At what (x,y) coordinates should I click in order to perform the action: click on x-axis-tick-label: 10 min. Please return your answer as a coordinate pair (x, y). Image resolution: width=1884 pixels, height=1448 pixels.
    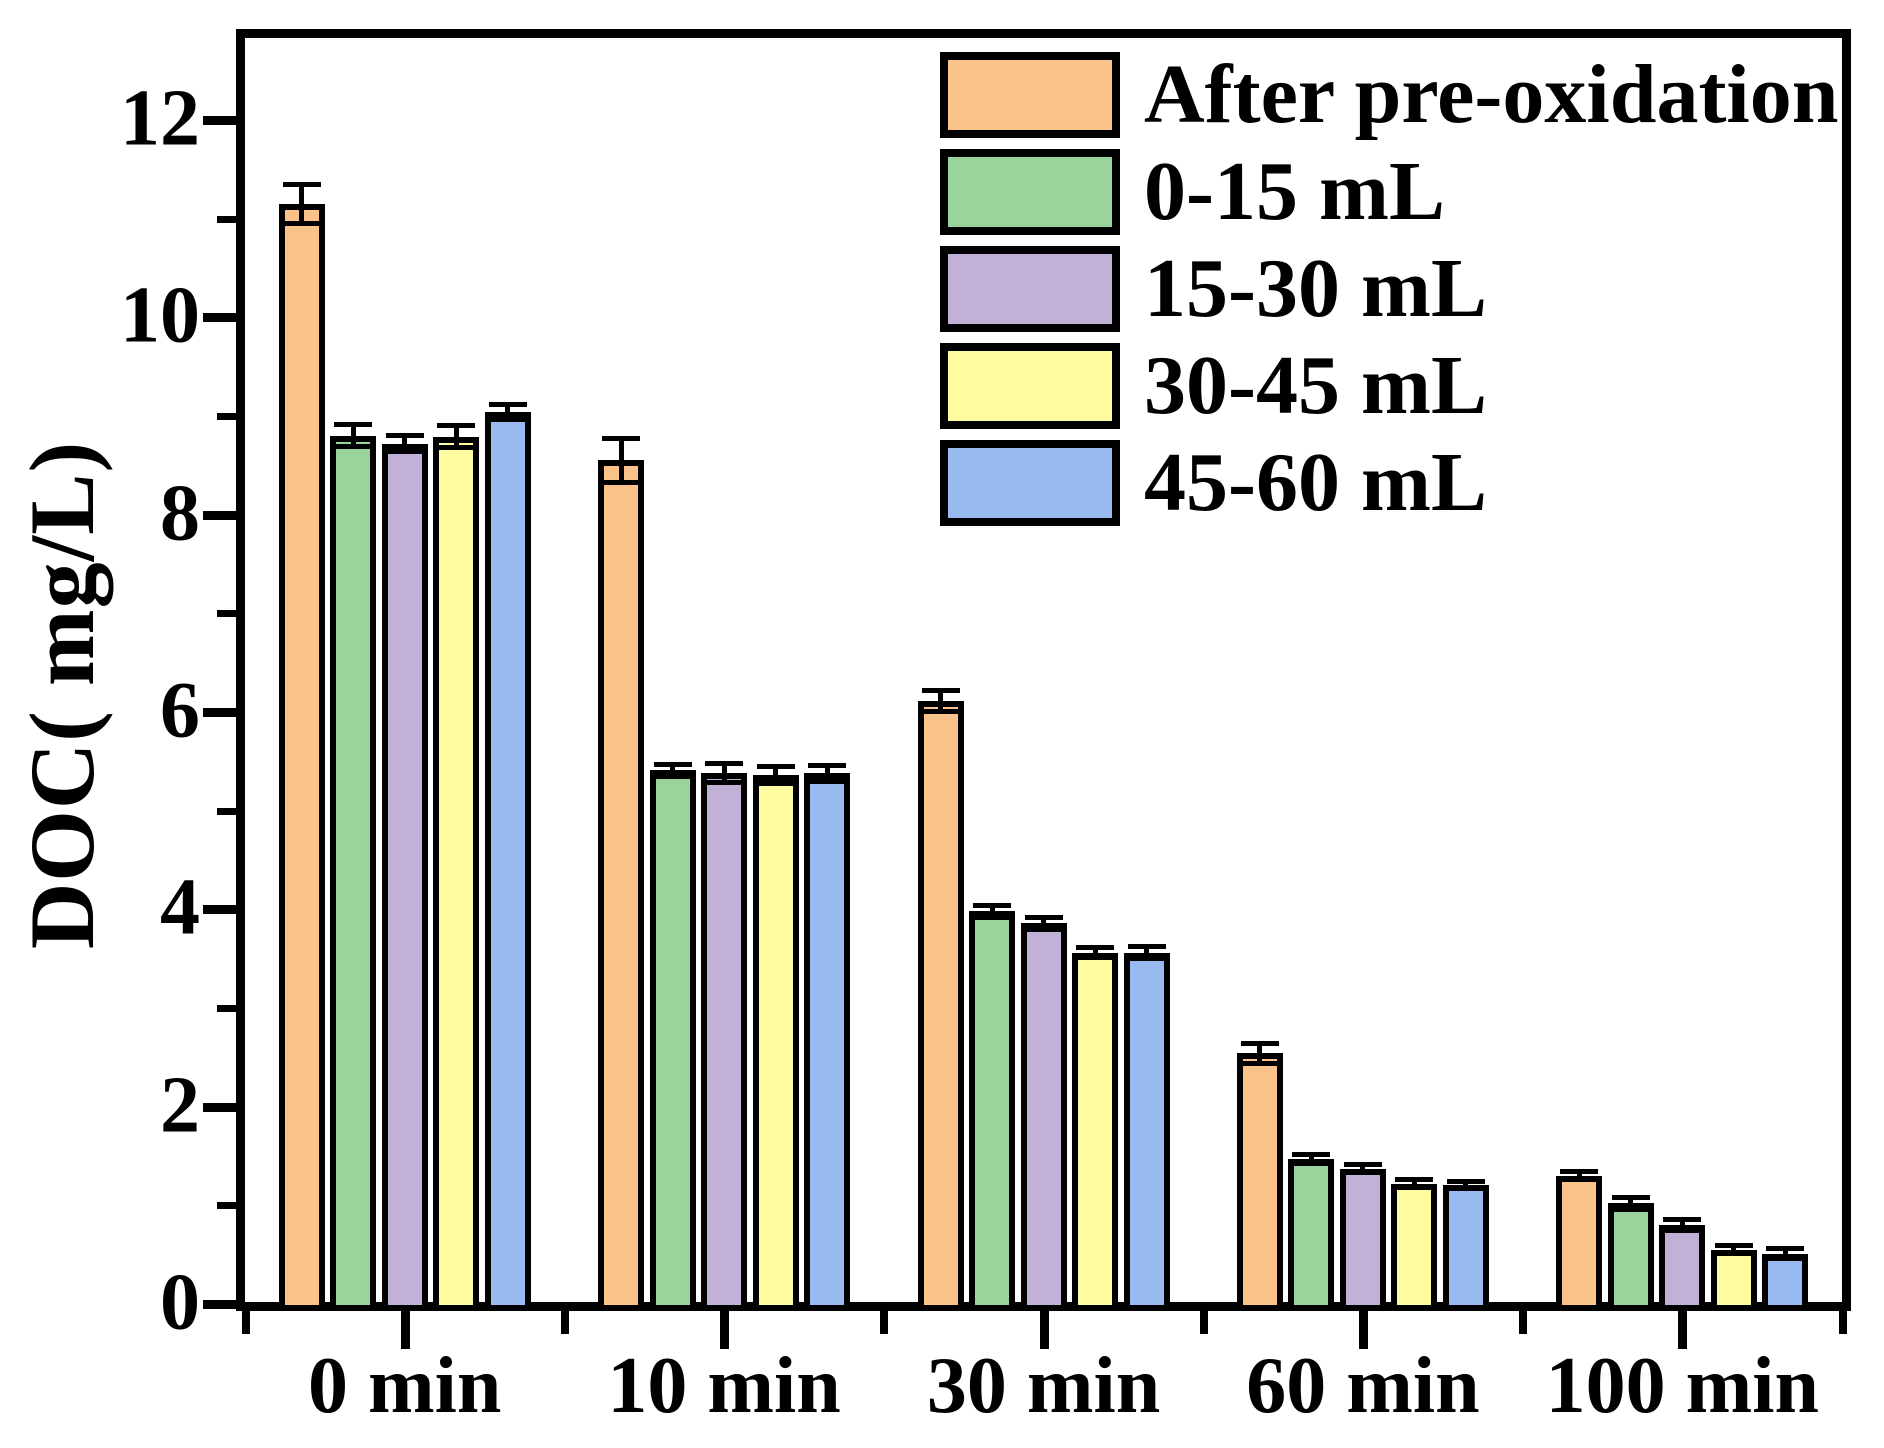
    Looking at the image, I should click on (724, 1386).